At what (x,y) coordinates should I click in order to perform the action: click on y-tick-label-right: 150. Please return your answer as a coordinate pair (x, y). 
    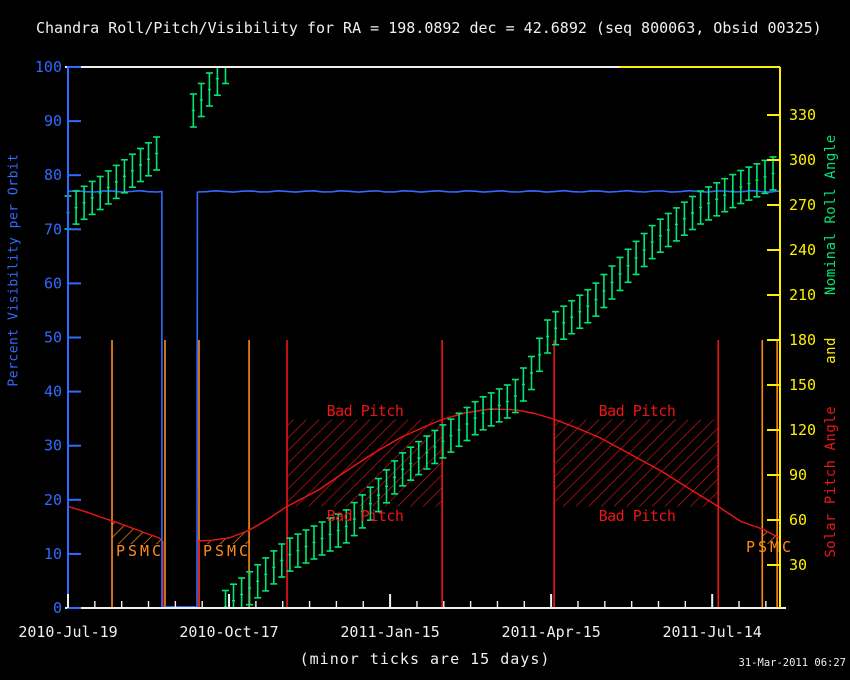
    Looking at the image, I should click on (802, 385).